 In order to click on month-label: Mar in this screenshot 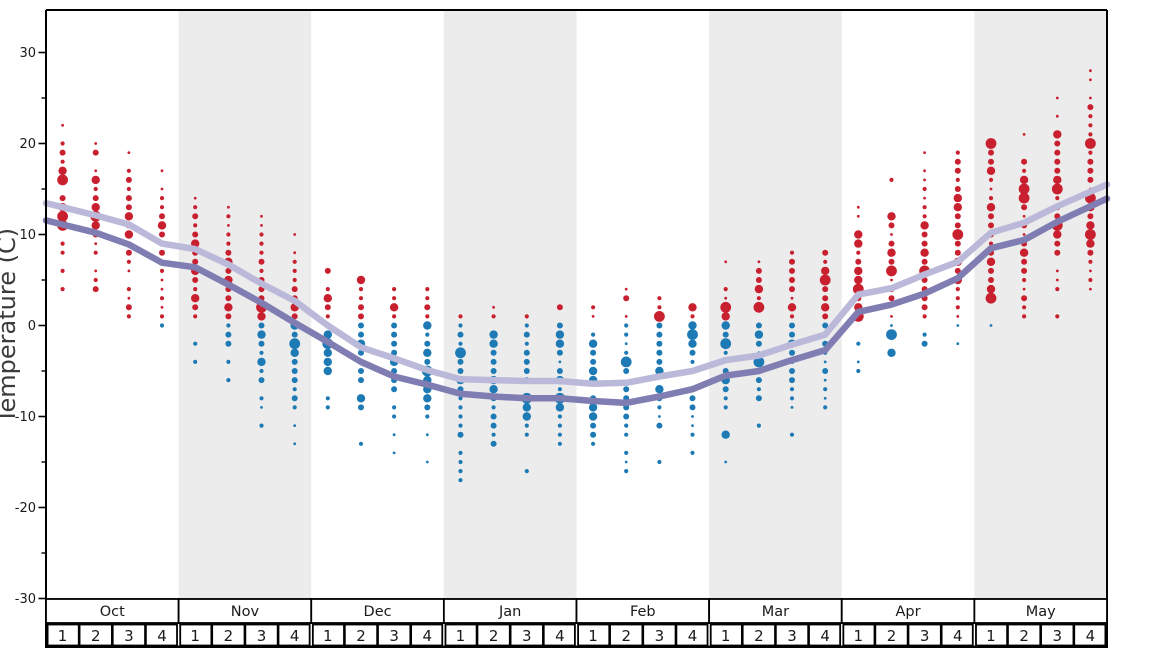, I will do `click(775, 612)`.